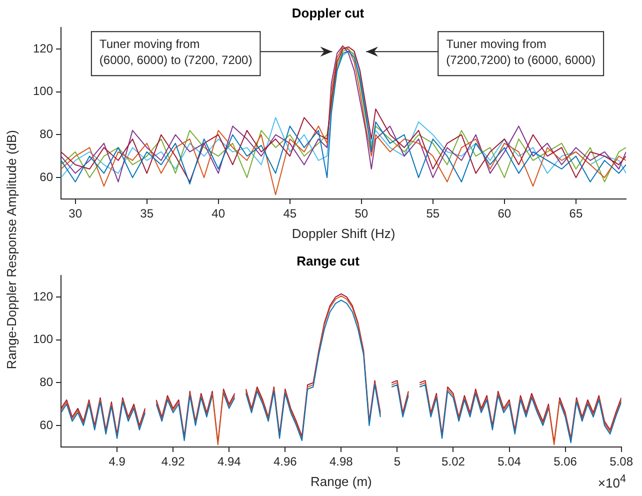 This screenshot has height=496, width=642. What do you see at coordinates (612, 481) in the screenshot?
I see `text: ×10$^{4}$` at bounding box center [612, 481].